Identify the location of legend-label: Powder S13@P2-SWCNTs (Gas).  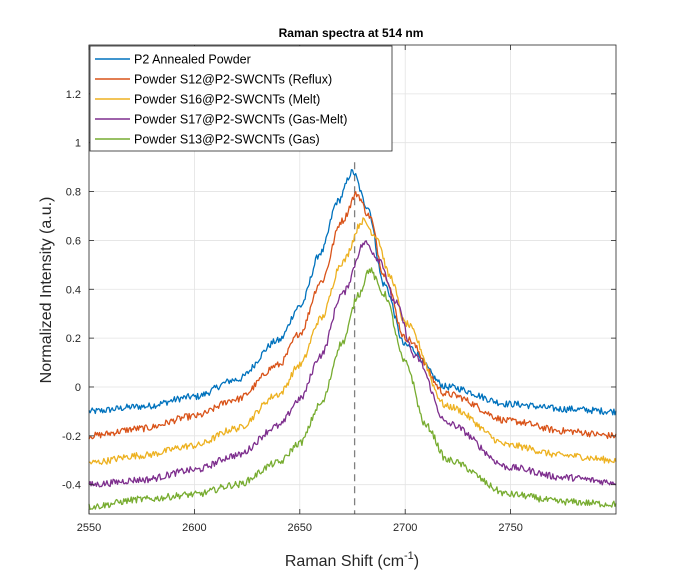
(227, 140).